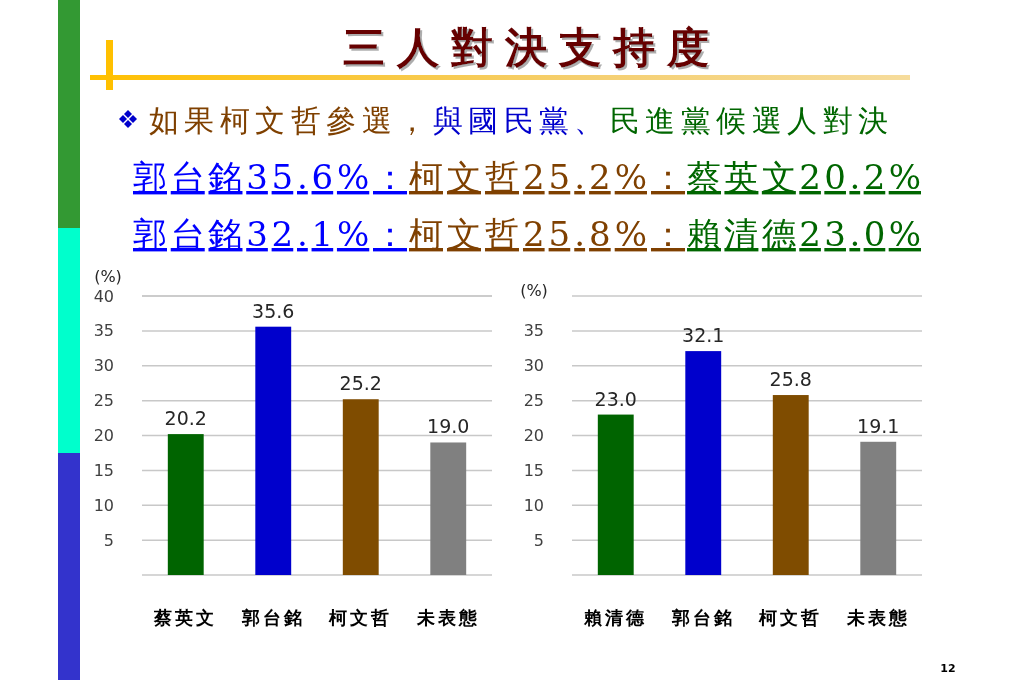  Describe the element at coordinates (615, 398) in the screenshot. I see `data-label: 23.0` at that location.